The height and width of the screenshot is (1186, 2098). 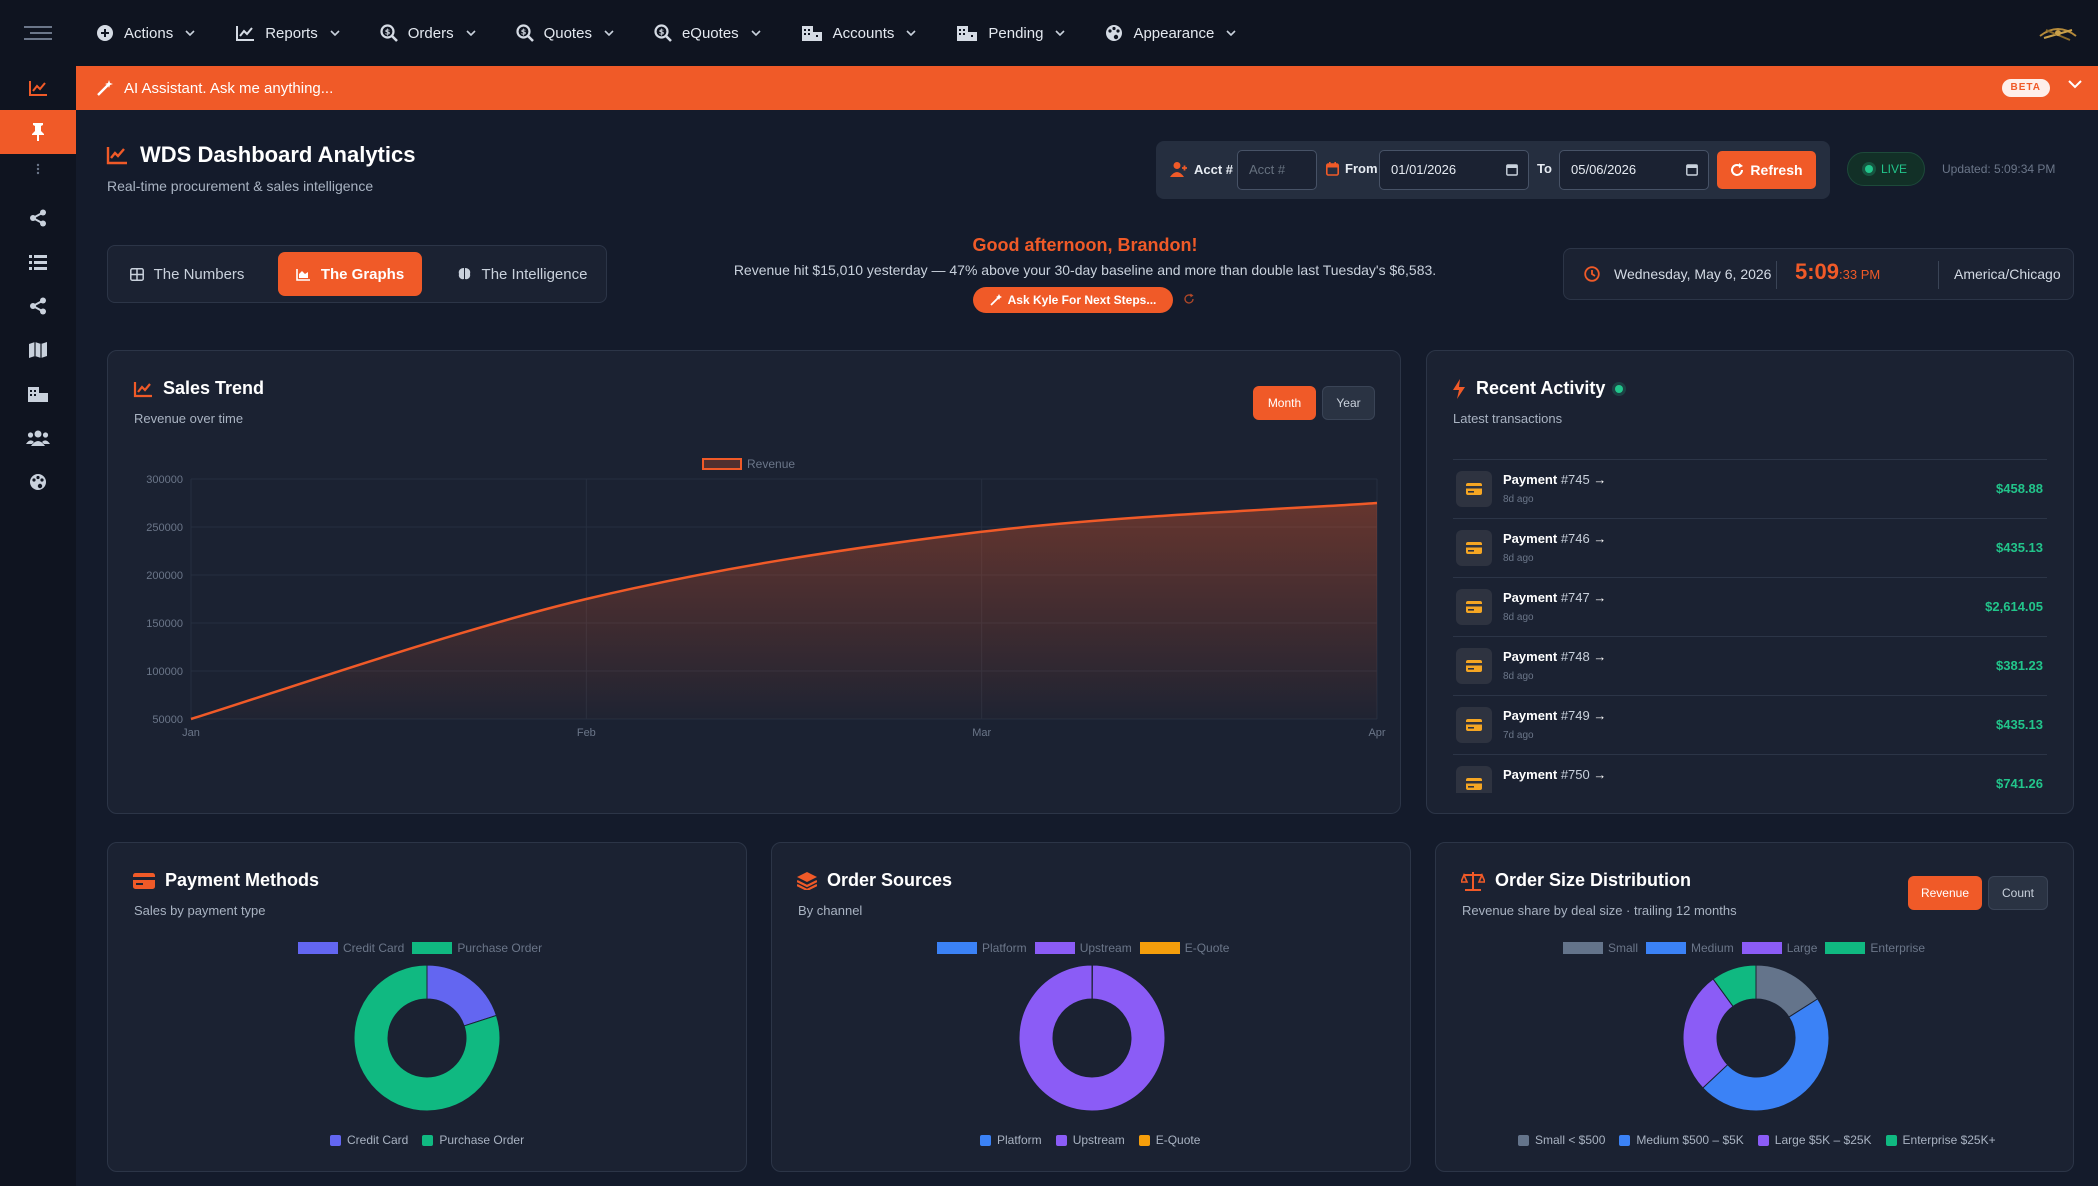 I want to click on company-logo, so click(x=2058, y=32).